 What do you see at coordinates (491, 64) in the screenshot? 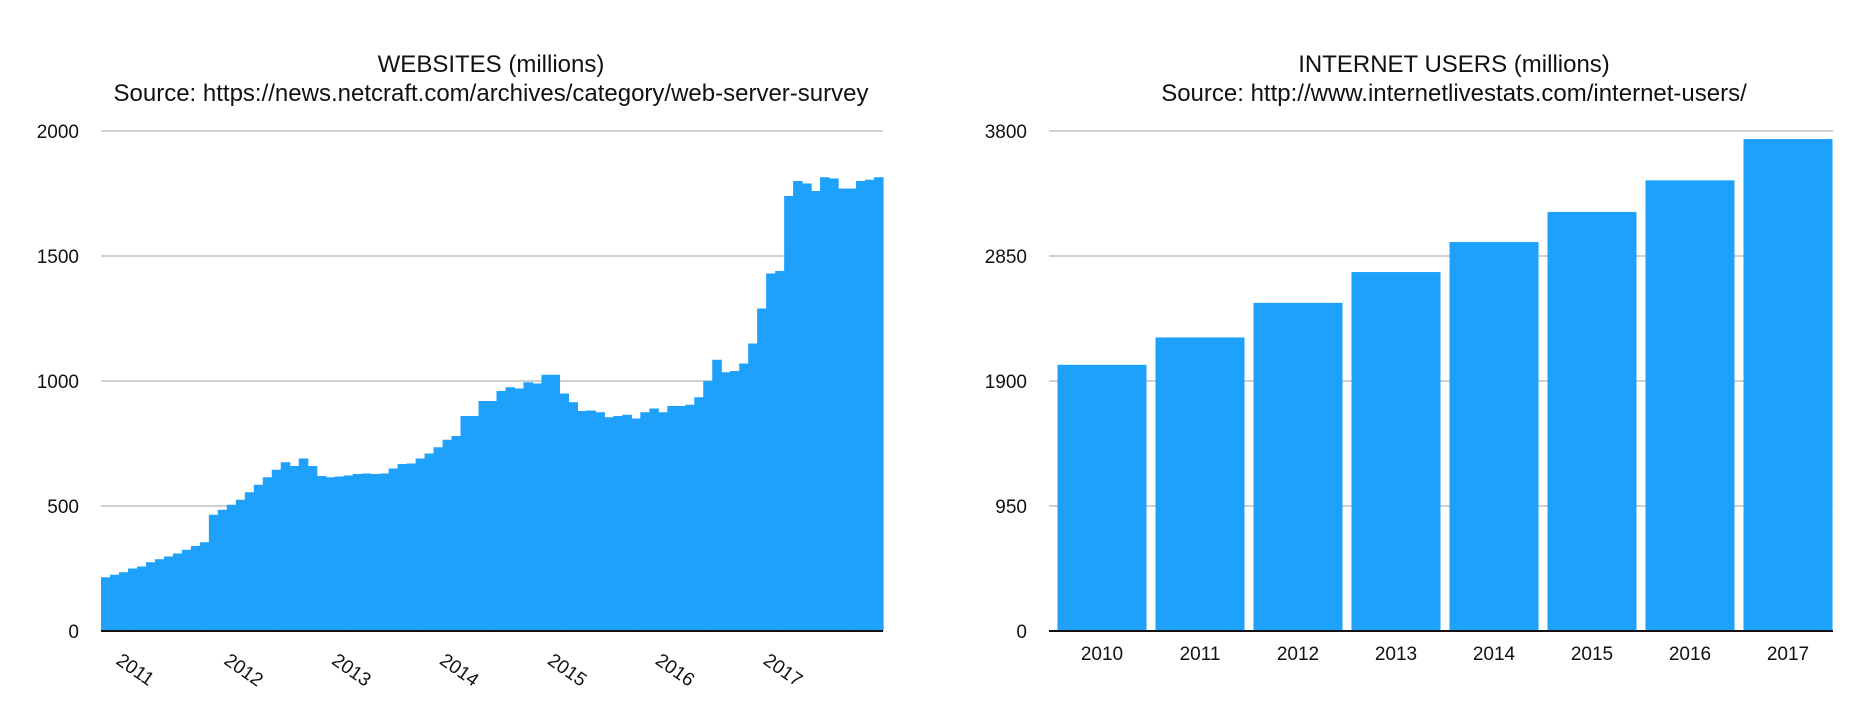
I see `websites-chart-title: WEBSITES (millions)` at bounding box center [491, 64].